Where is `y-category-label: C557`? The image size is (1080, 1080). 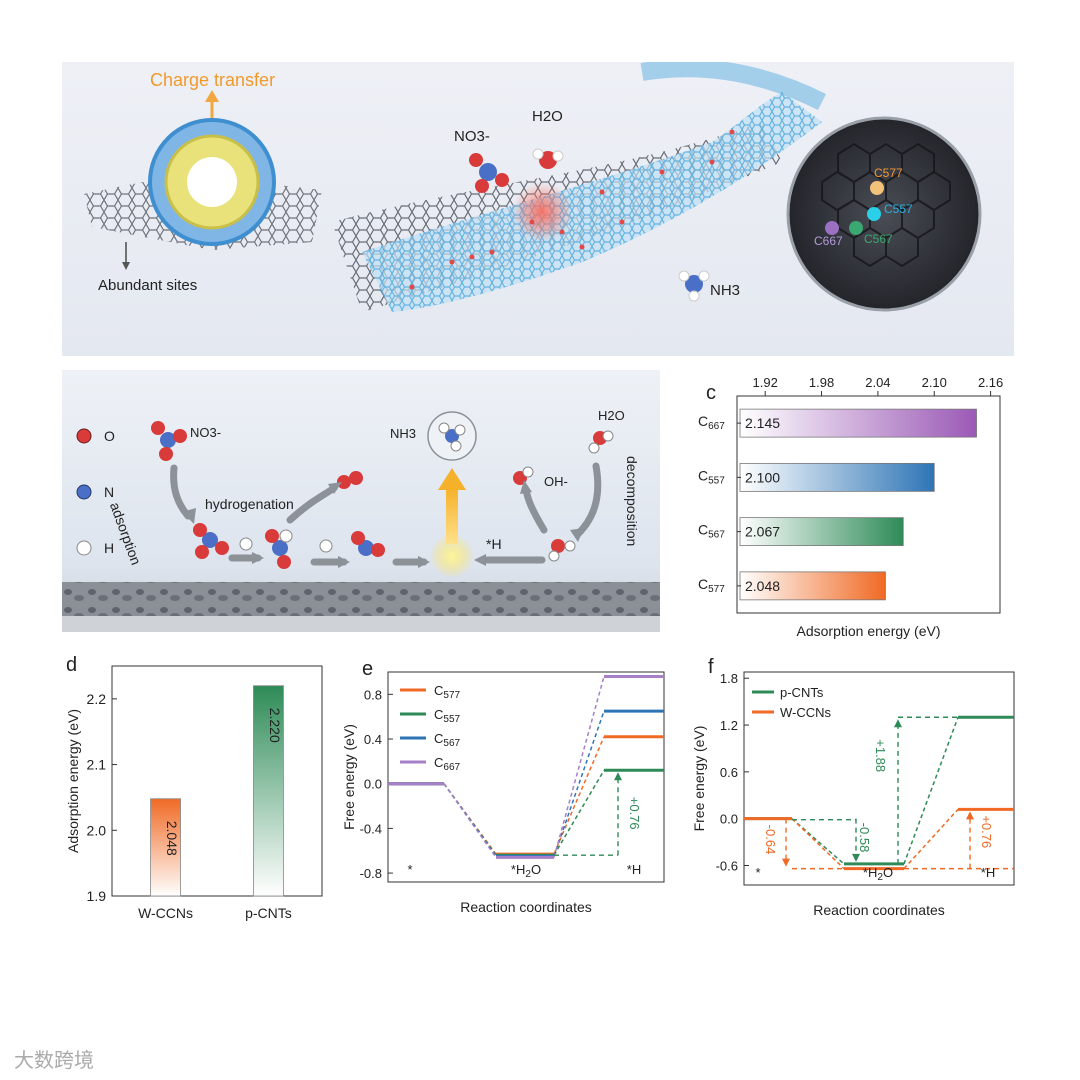
y-category-label: C557 is located at coordinates (711, 476).